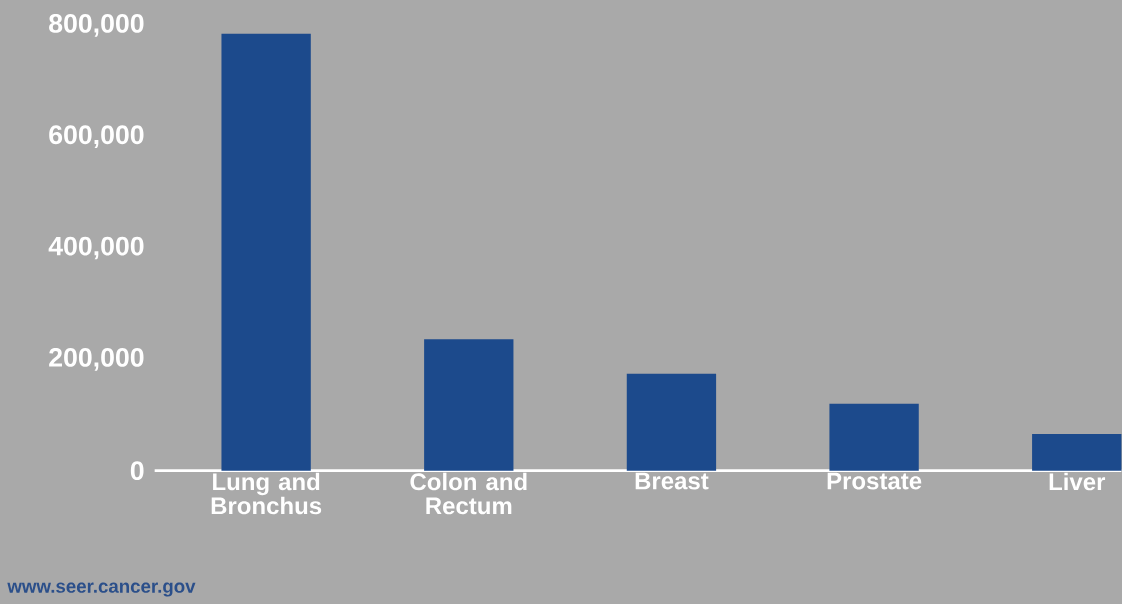 The width and height of the screenshot is (1122, 604). What do you see at coordinates (101, 589) in the screenshot?
I see `text: www.seer.cancer.gov` at bounding box center [101, 589].